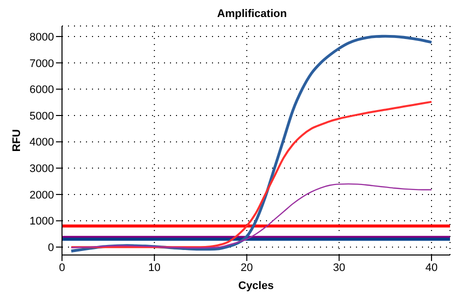 The height and width of the screenshot is (303, 464). Describe the element at coordinates (42, 116) in the screenshot. I see `y-tick-label: 5000` at that location.